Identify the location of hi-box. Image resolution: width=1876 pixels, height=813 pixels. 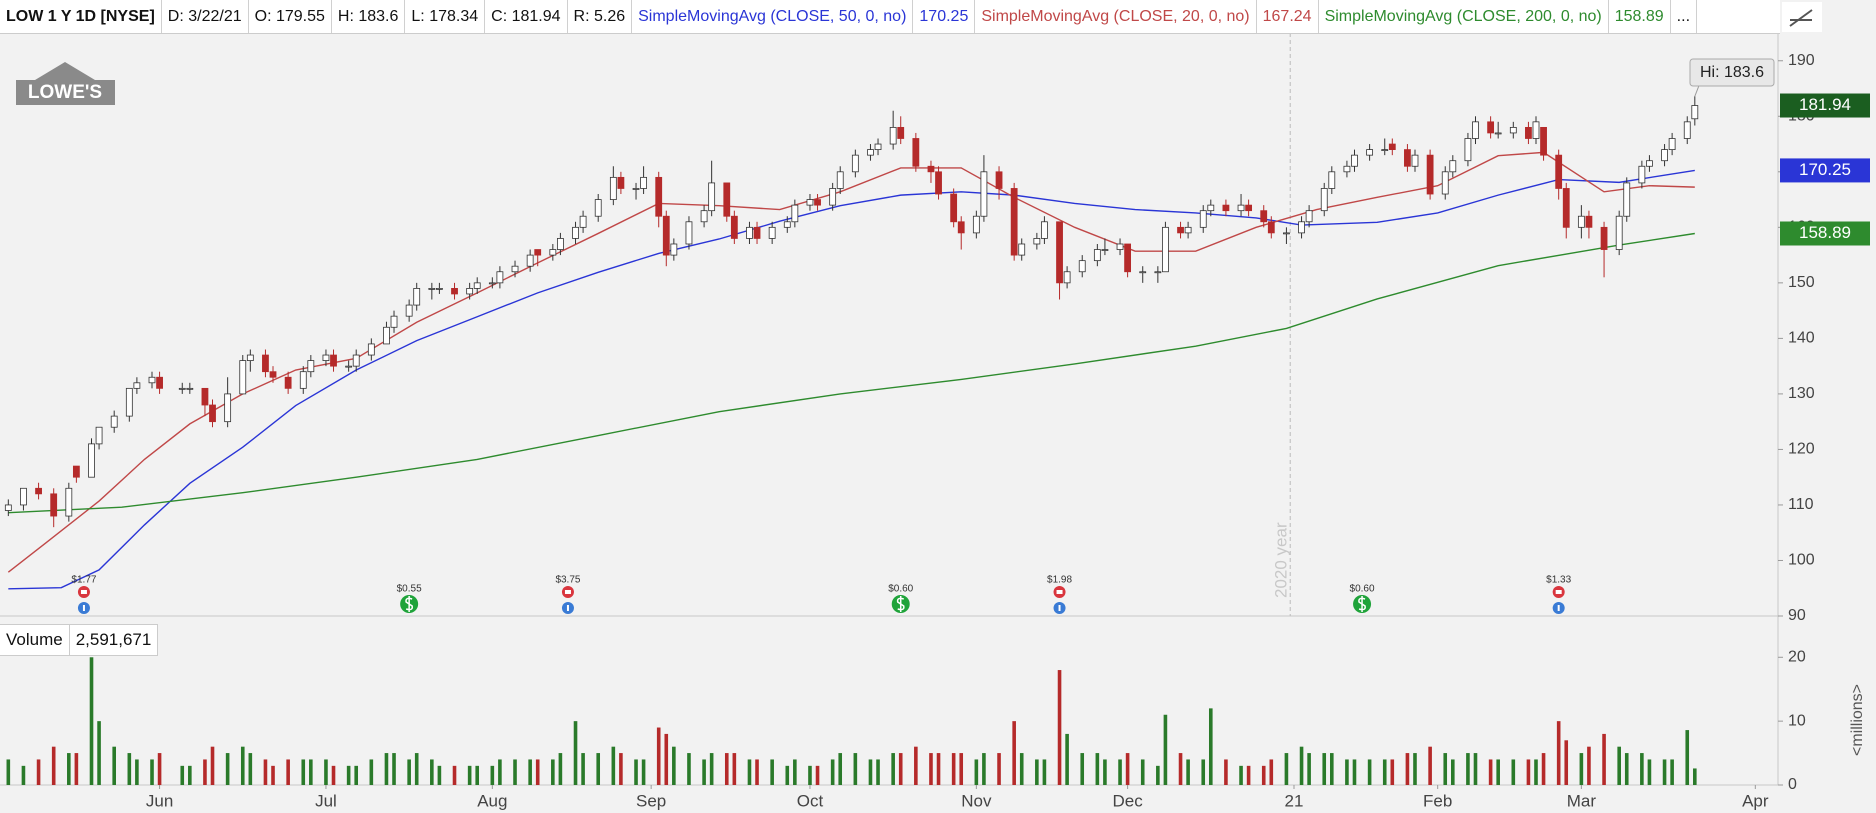
(1732, 72).